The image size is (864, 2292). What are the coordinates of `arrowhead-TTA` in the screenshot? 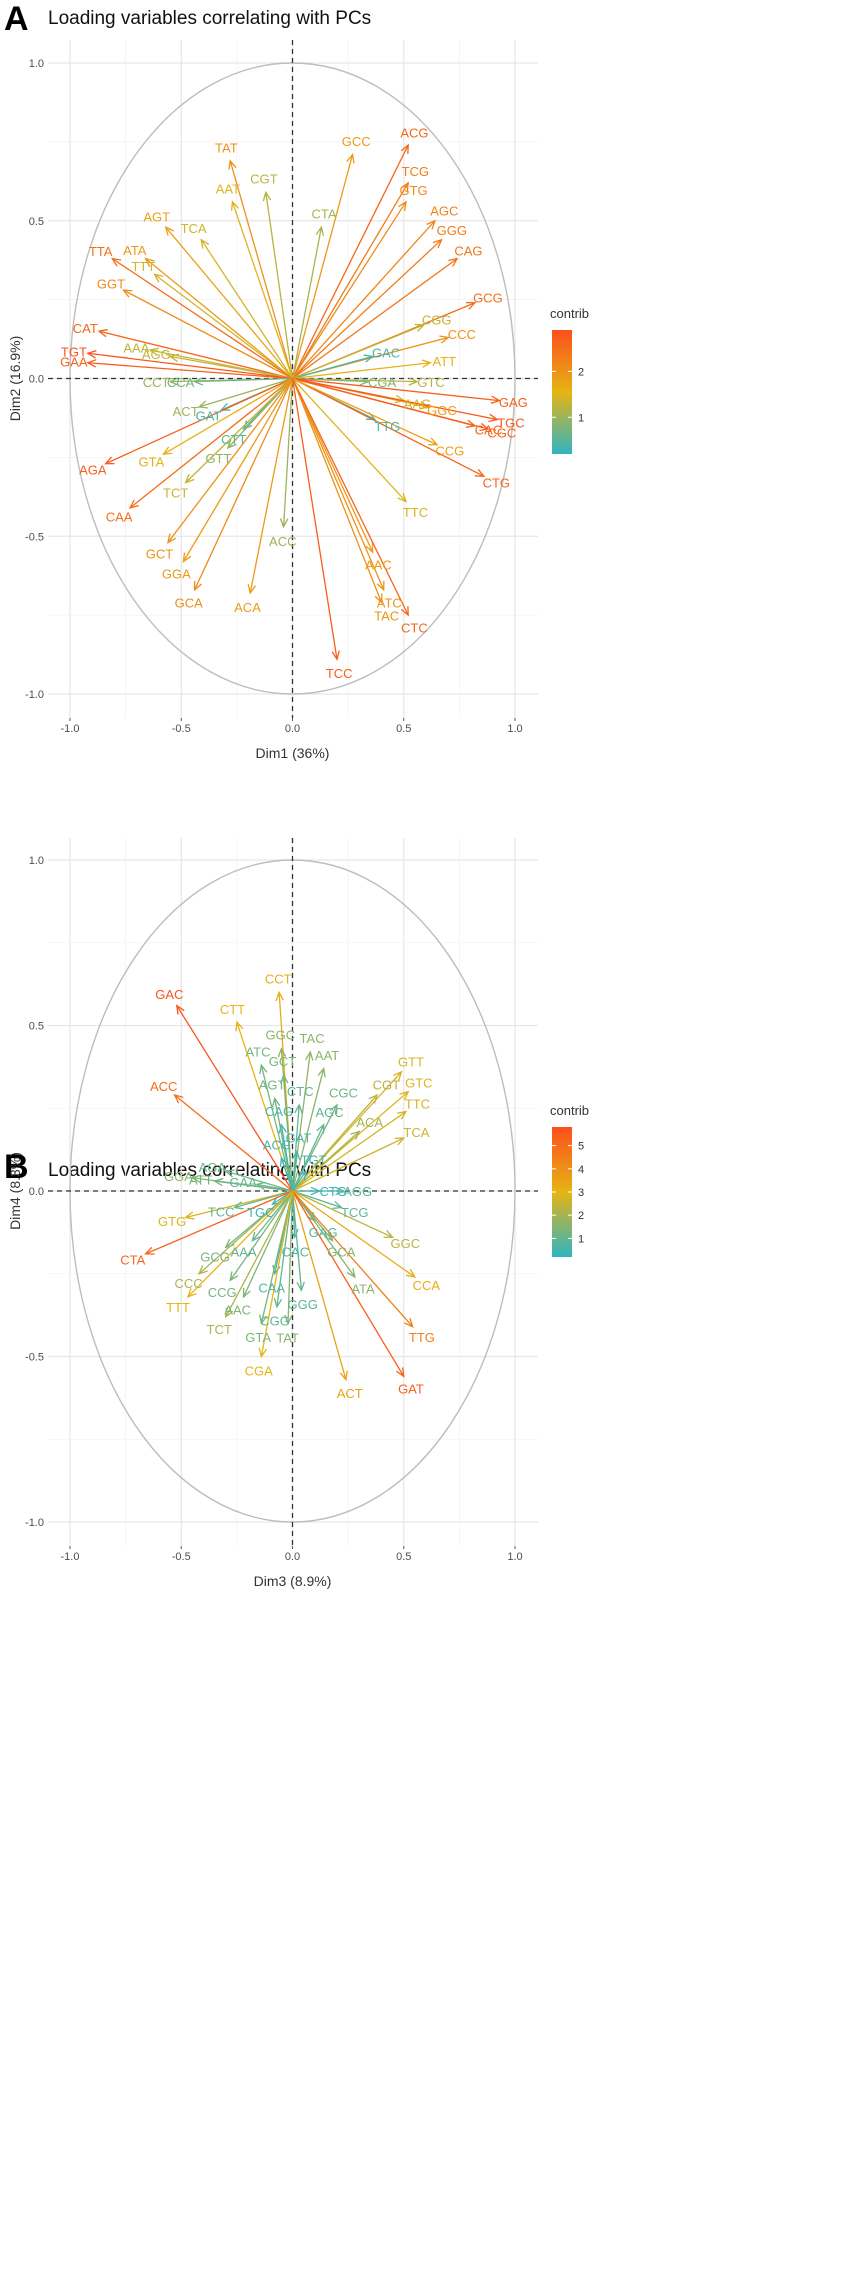 It's located at (116, 262).